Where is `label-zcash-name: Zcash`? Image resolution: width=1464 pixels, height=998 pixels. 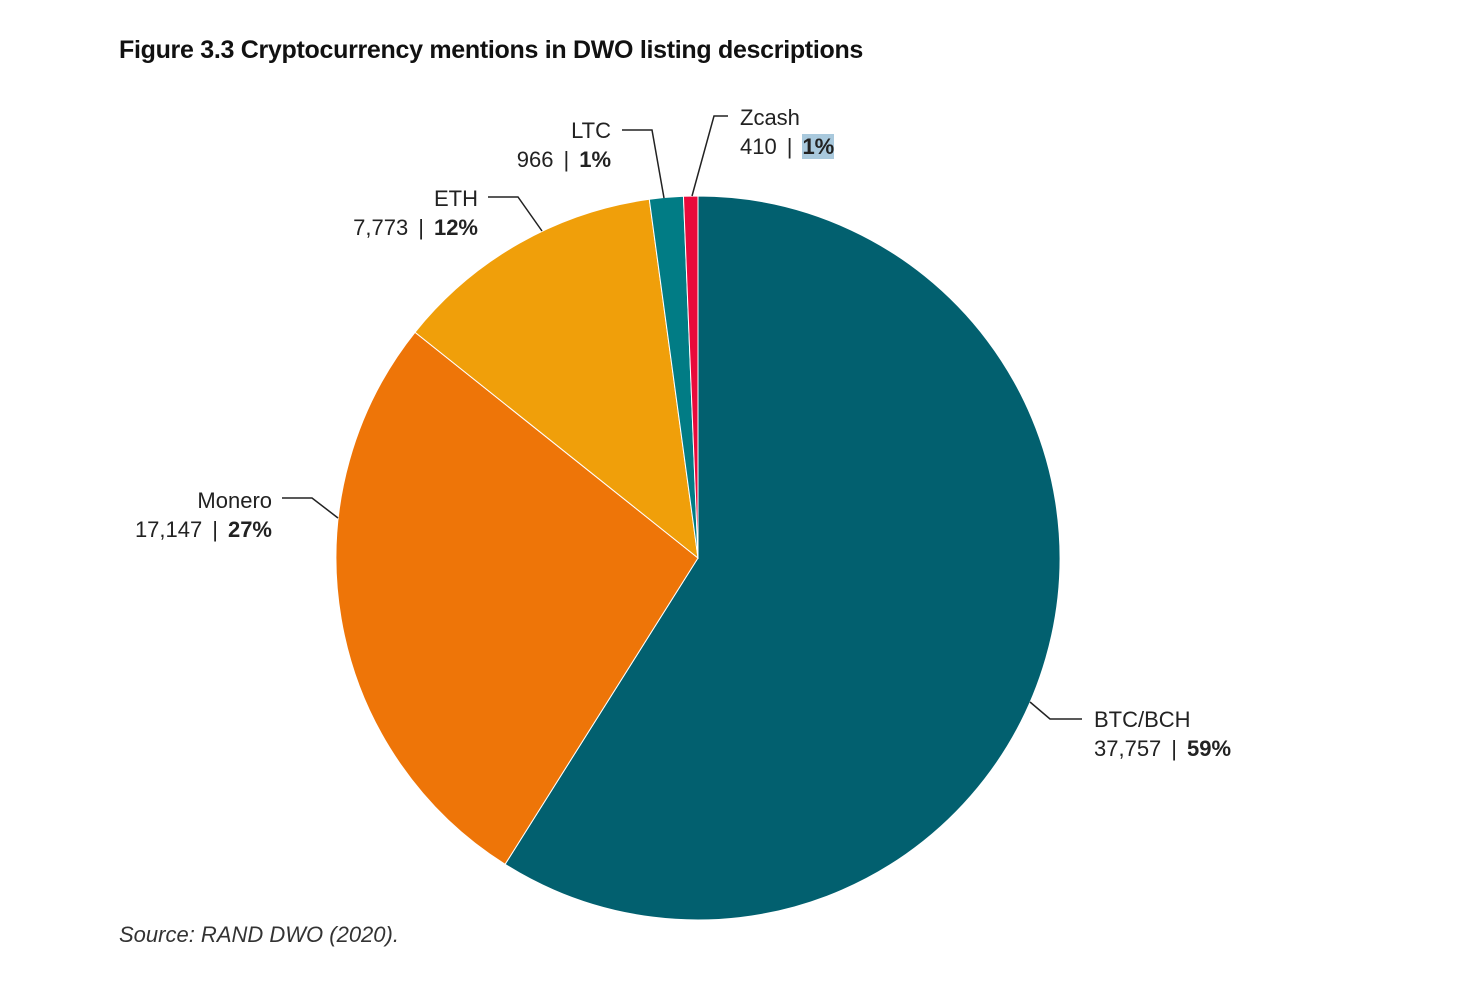 label-zcash-name: Zcash is located at coordinates (770, 117).